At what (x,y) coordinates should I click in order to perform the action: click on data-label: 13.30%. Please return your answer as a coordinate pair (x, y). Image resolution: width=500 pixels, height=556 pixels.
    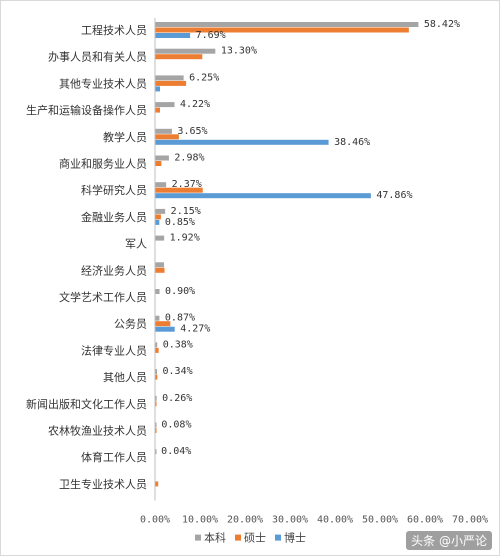
    Looking at the image, I should click on (239, 51).